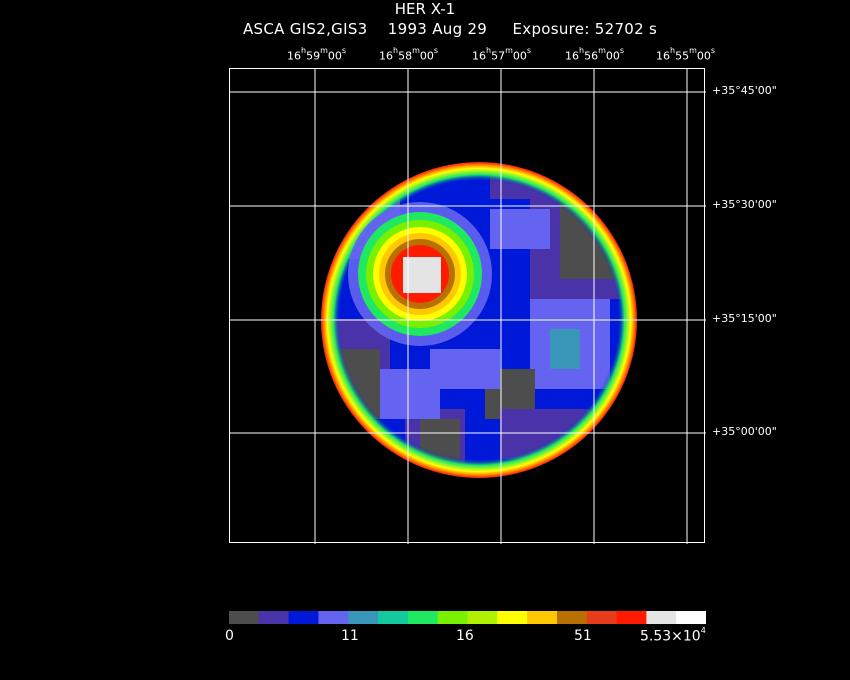 This screenshot has width=850, height=680. What do you see at coordinates (420, 274) in the screenshot?
I see `point-source` at bounding box center [420, 274].